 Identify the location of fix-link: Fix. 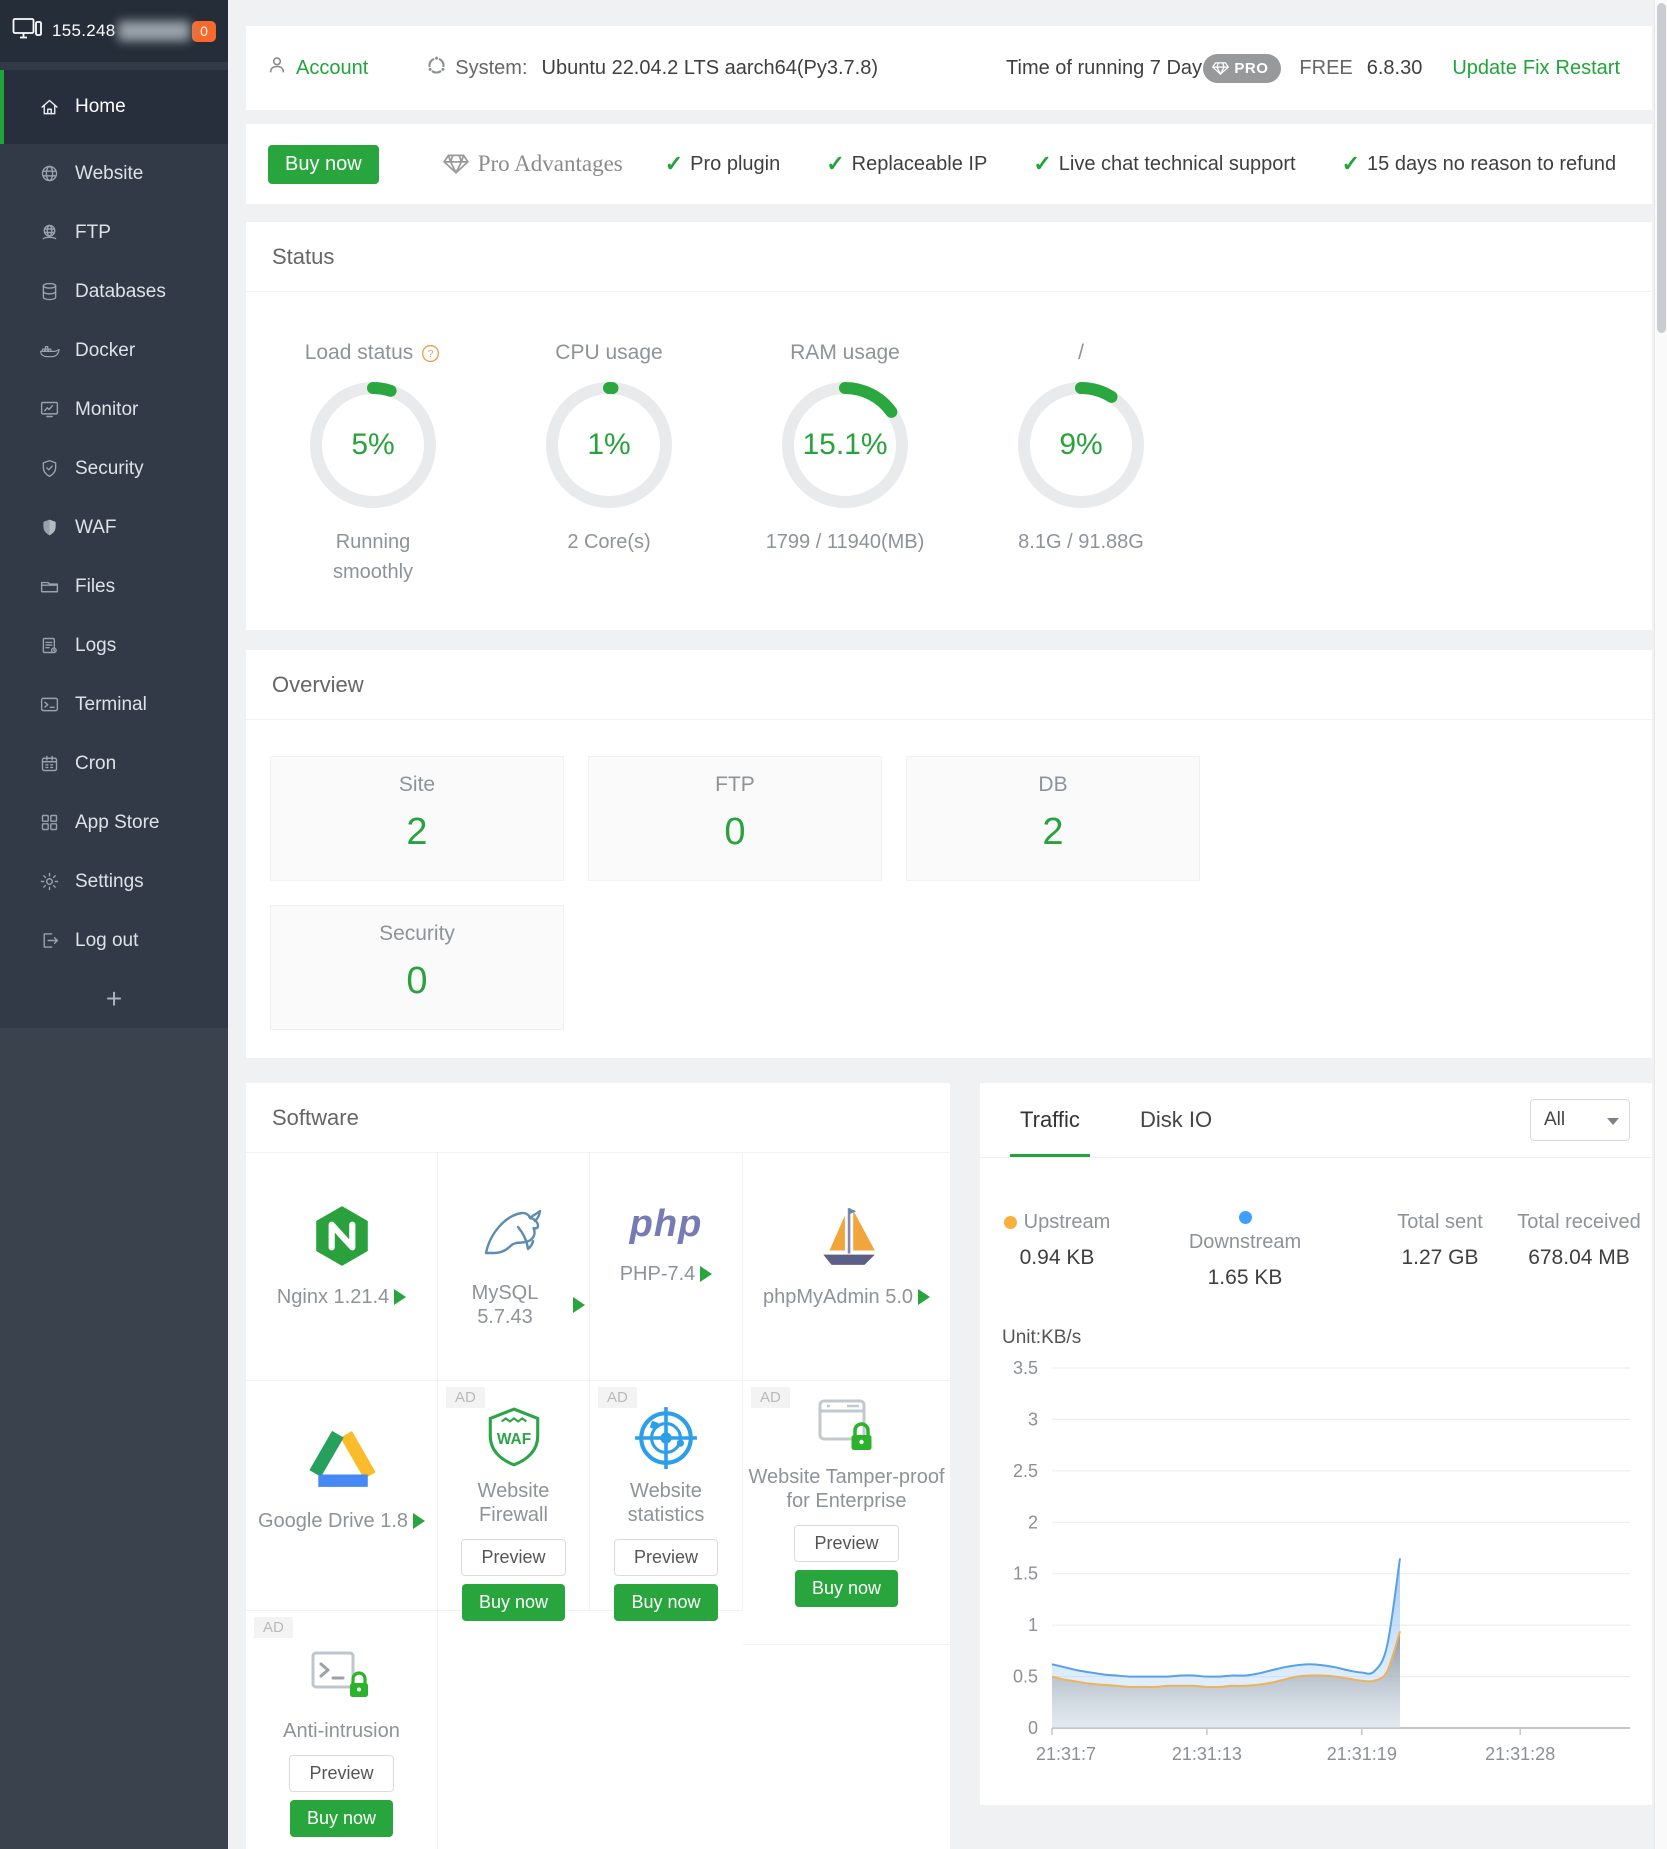
(1536, 67).